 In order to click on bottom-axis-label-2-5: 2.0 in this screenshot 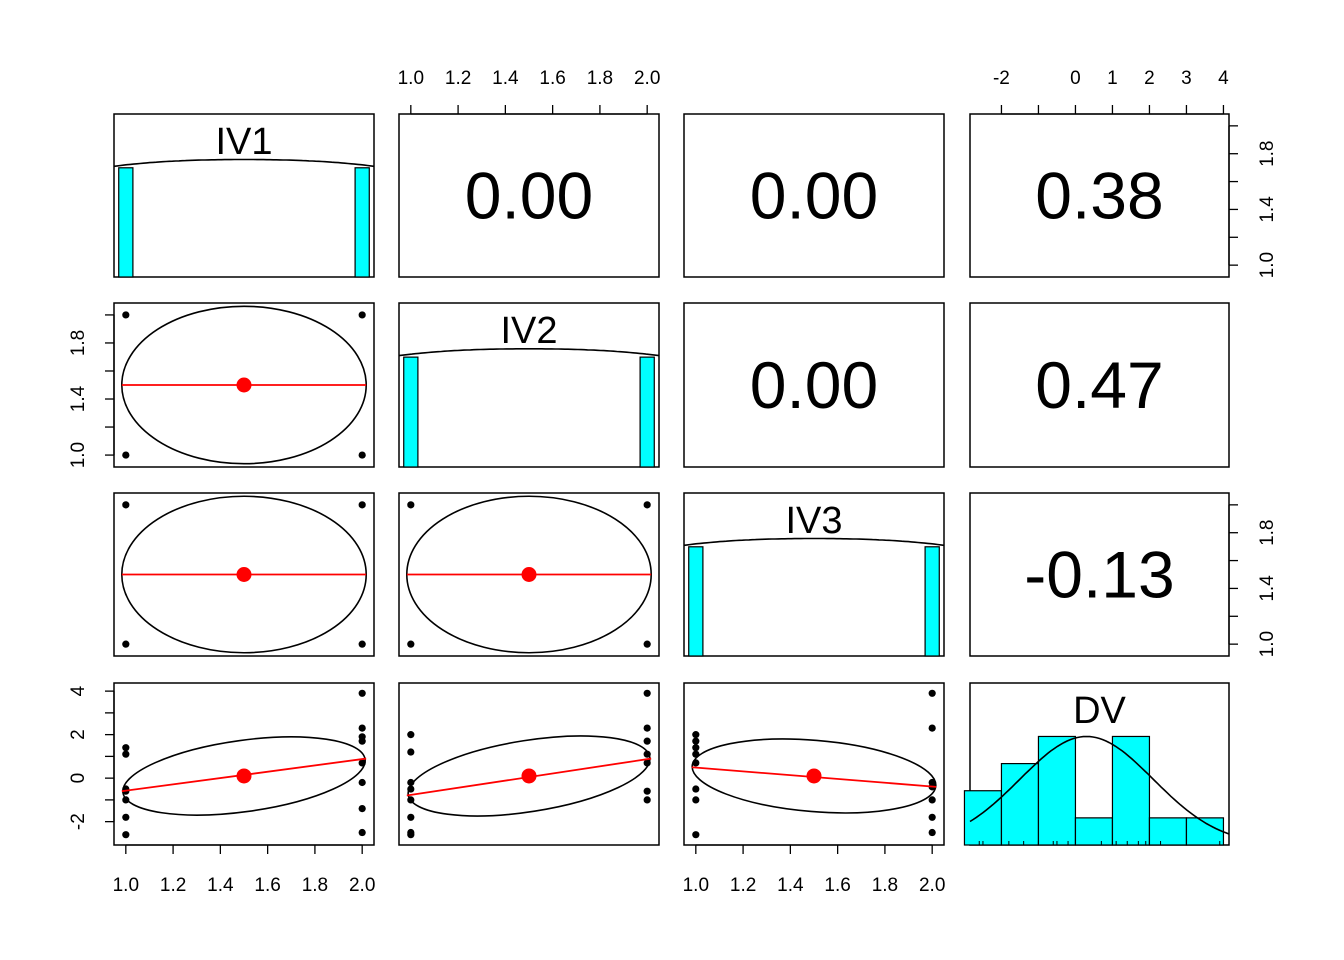, I will do `click(932, 885)`.